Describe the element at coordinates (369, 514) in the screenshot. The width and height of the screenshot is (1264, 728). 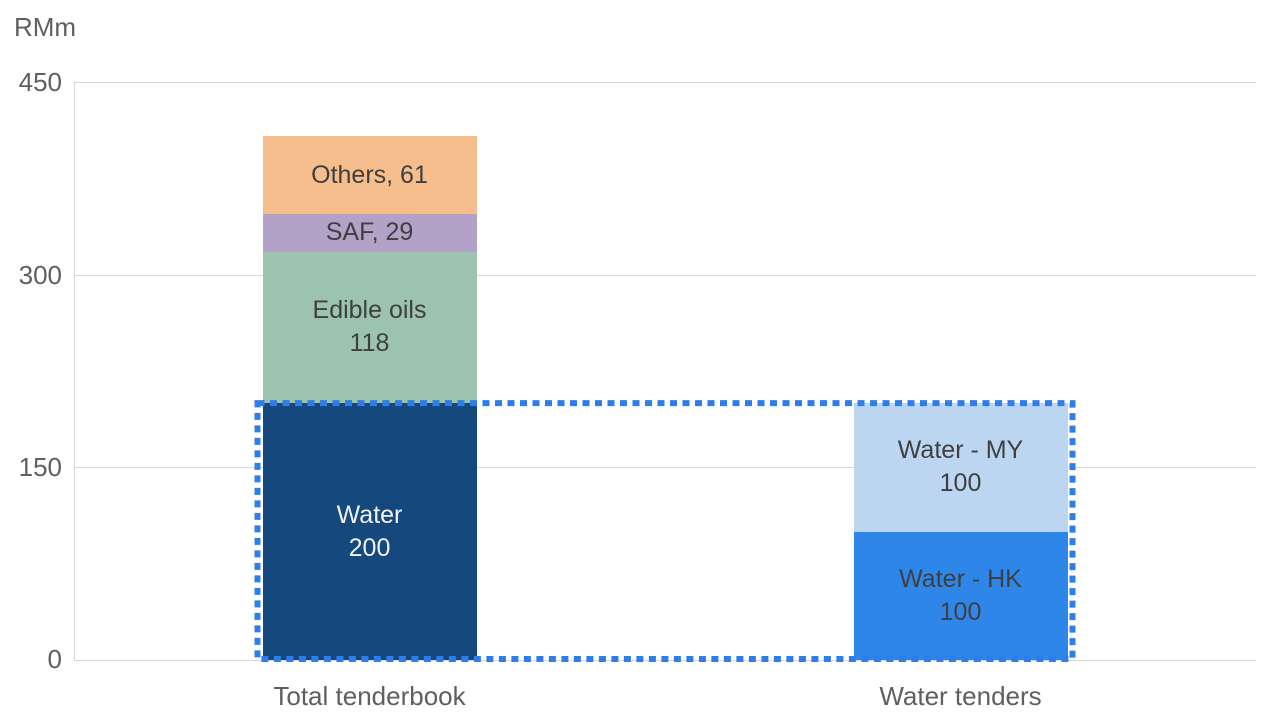
I see `bar-segment-label: Water` at that location.